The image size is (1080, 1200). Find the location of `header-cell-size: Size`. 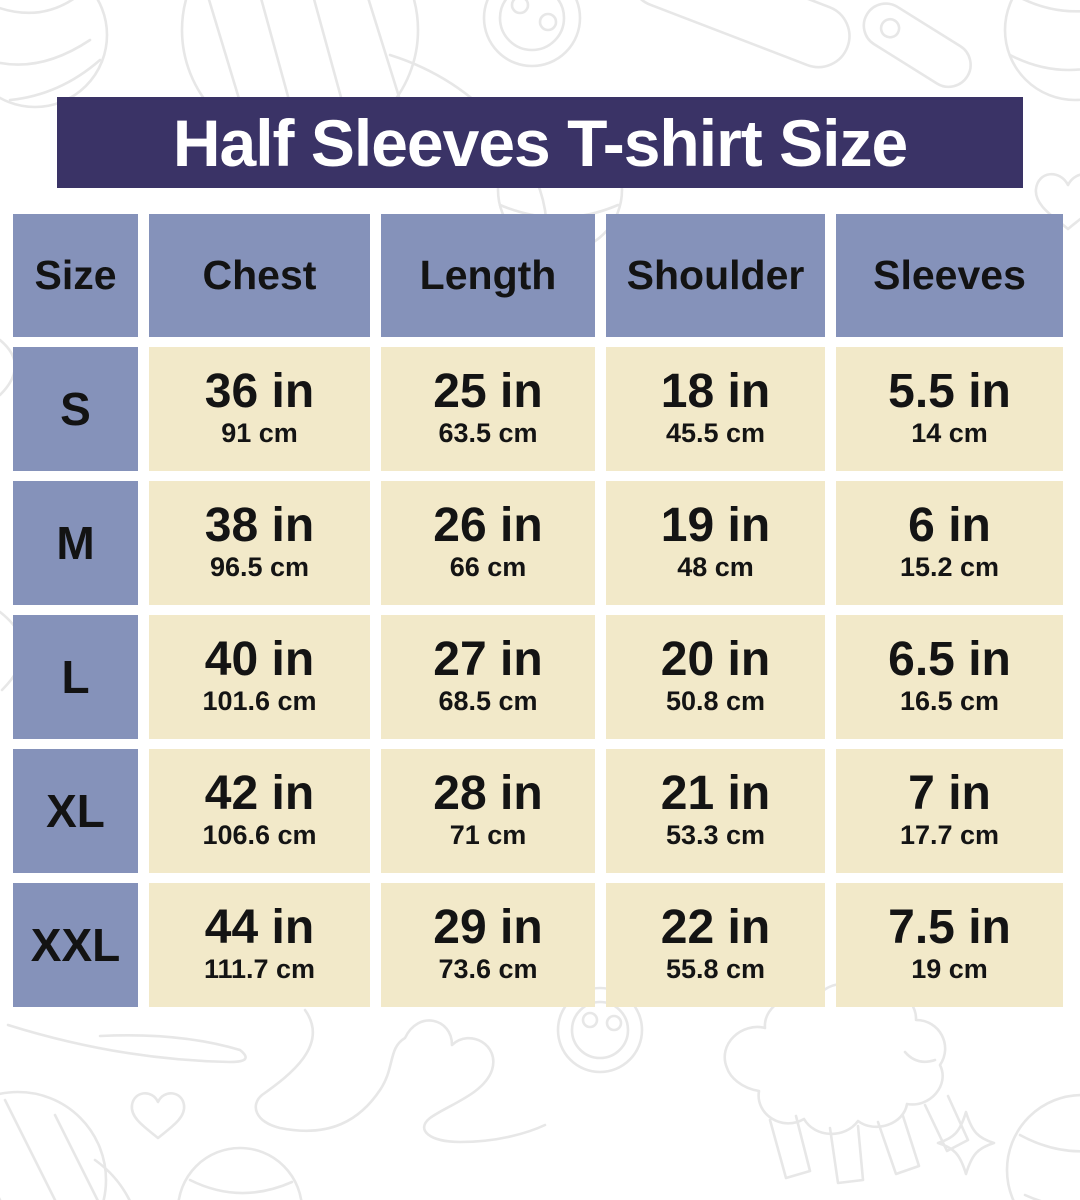

header-cell-size: Size is located at coordinates (75, 275).